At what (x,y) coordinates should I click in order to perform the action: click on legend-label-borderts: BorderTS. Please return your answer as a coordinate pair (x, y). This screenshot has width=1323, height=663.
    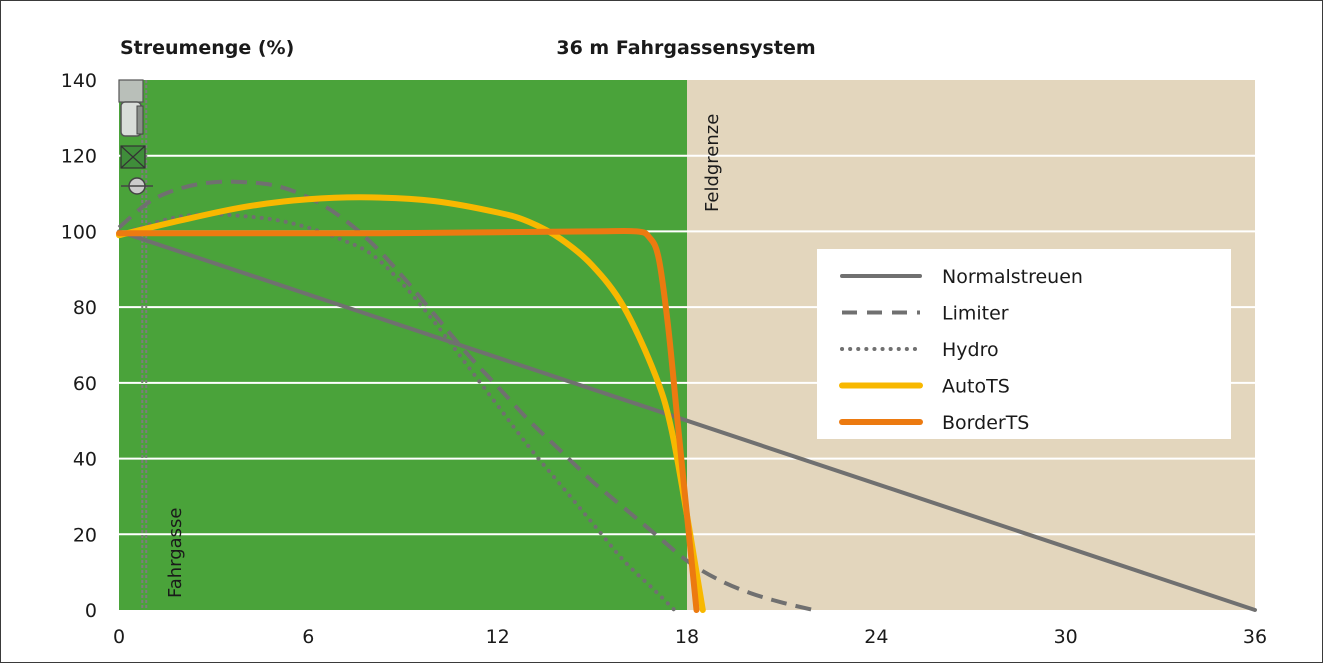
    Looking at the image, I should click on (985, 423).